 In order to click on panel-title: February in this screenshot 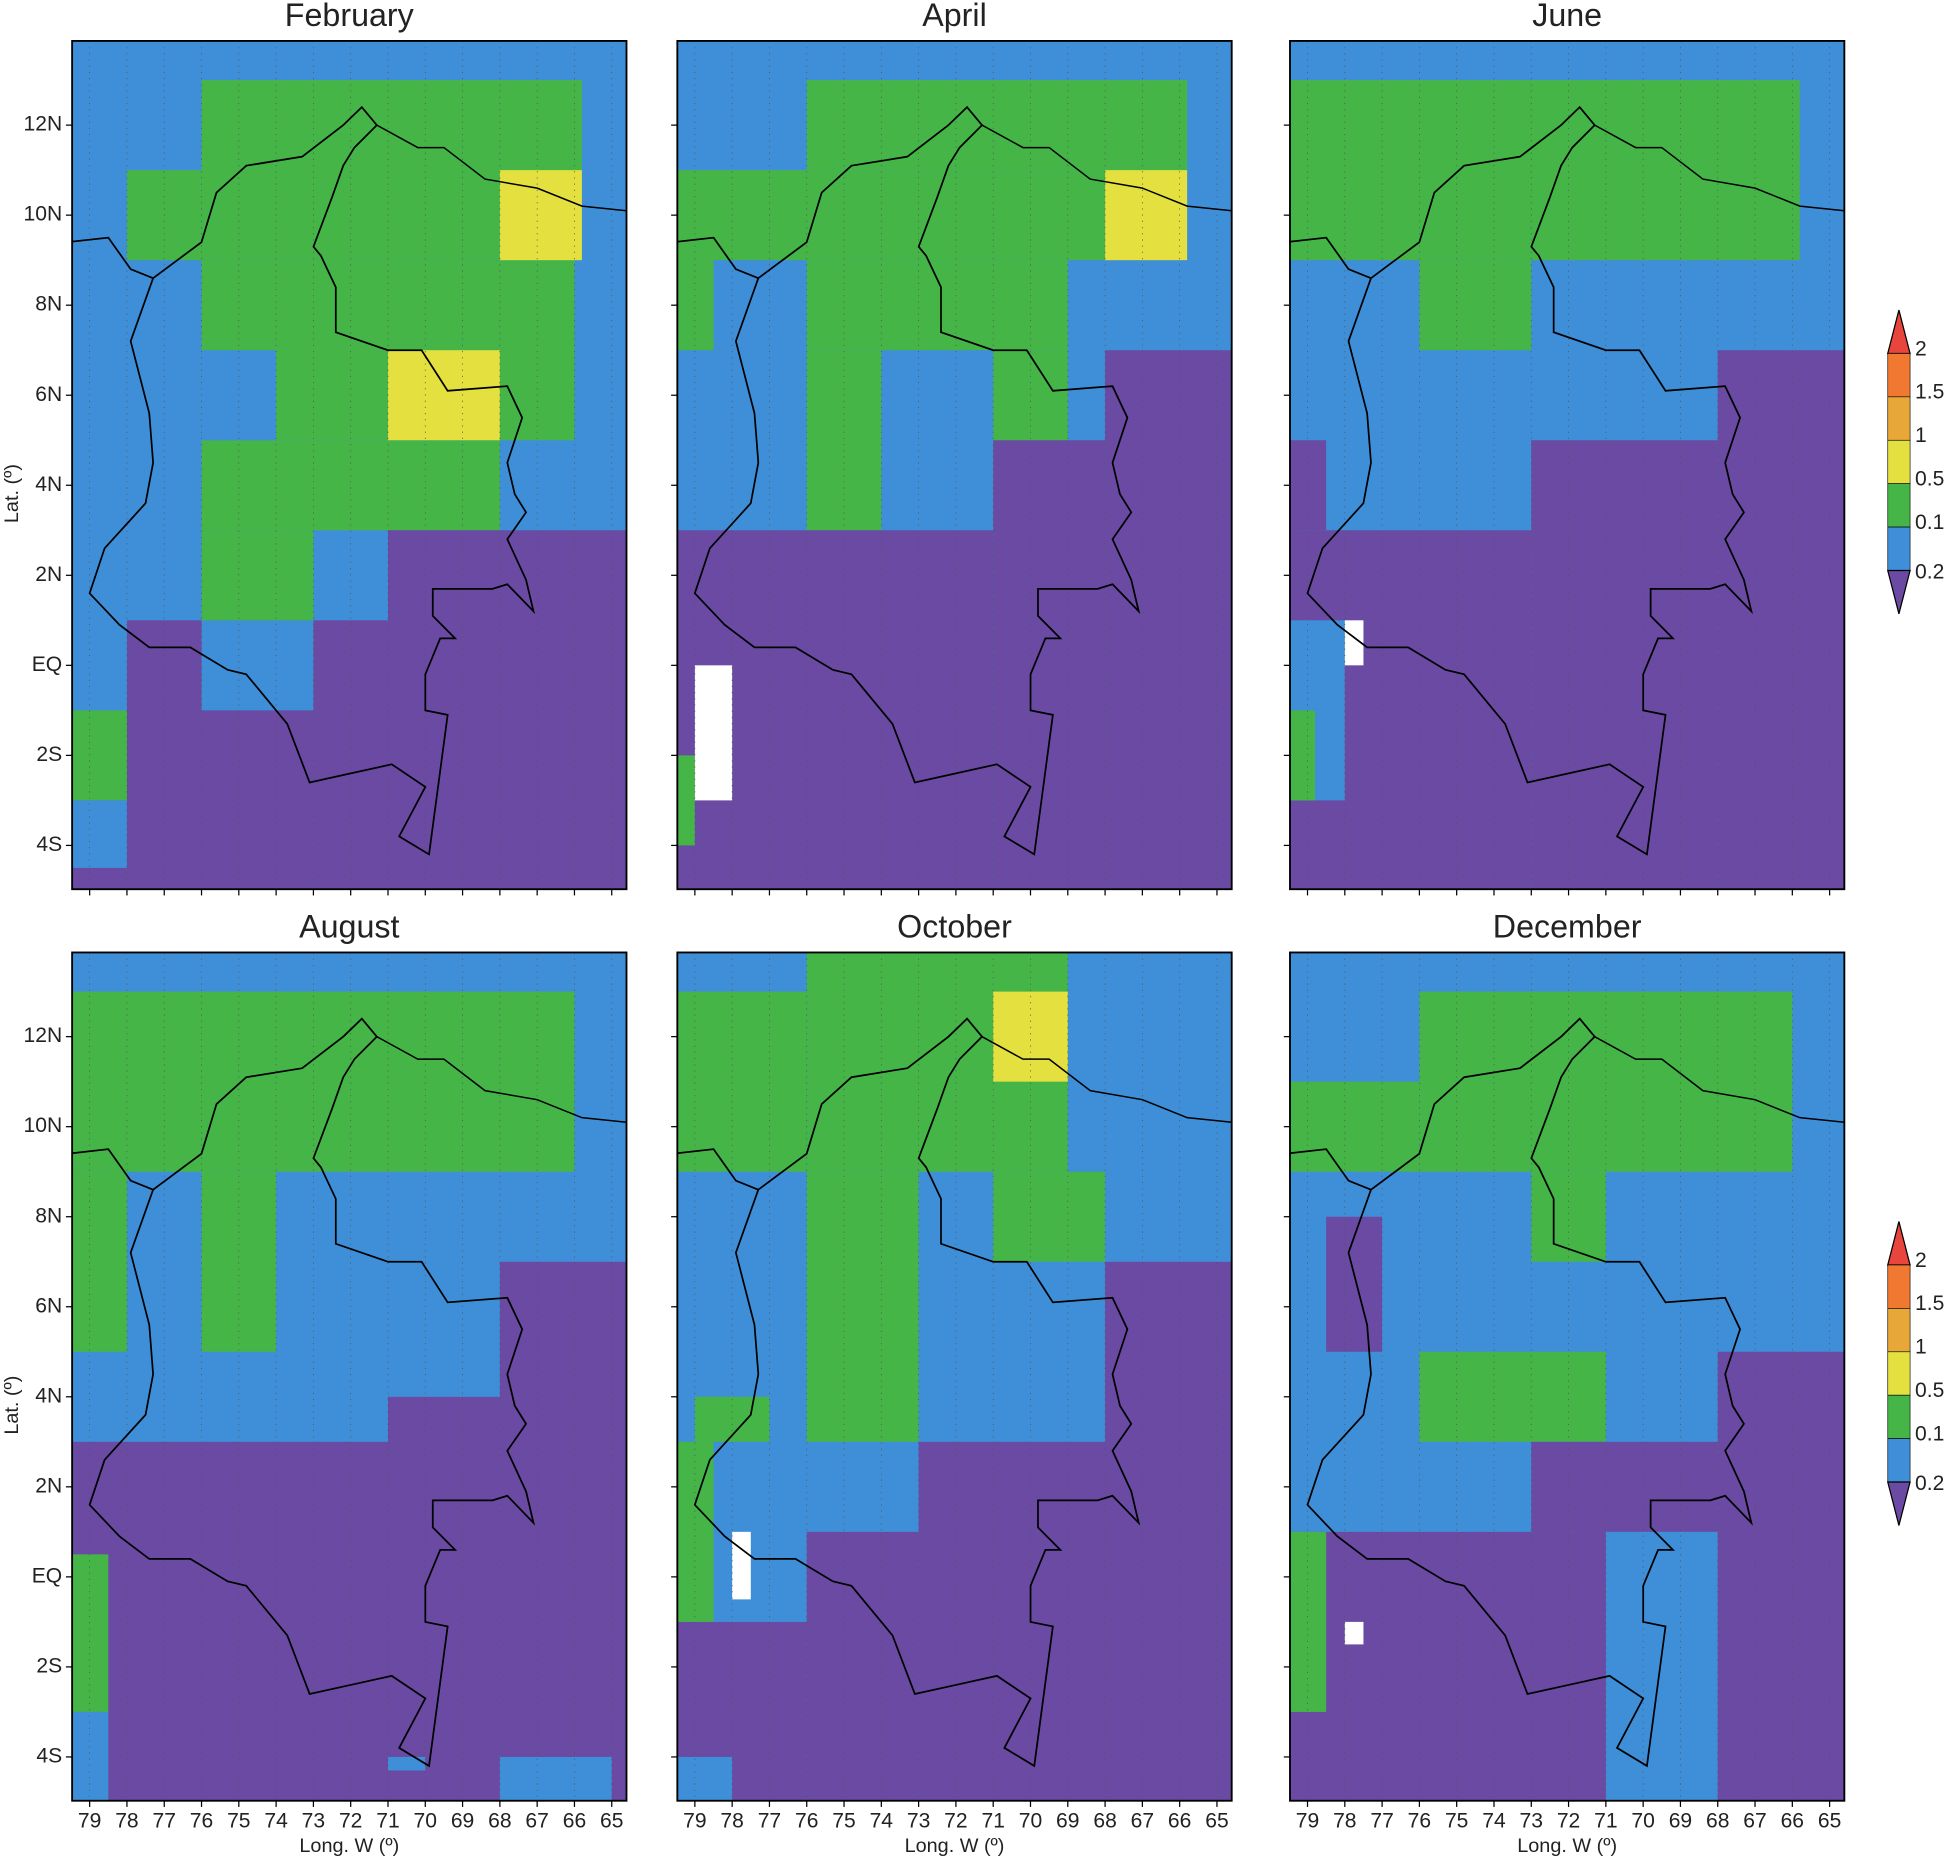, I will do `click(350, 16)`.